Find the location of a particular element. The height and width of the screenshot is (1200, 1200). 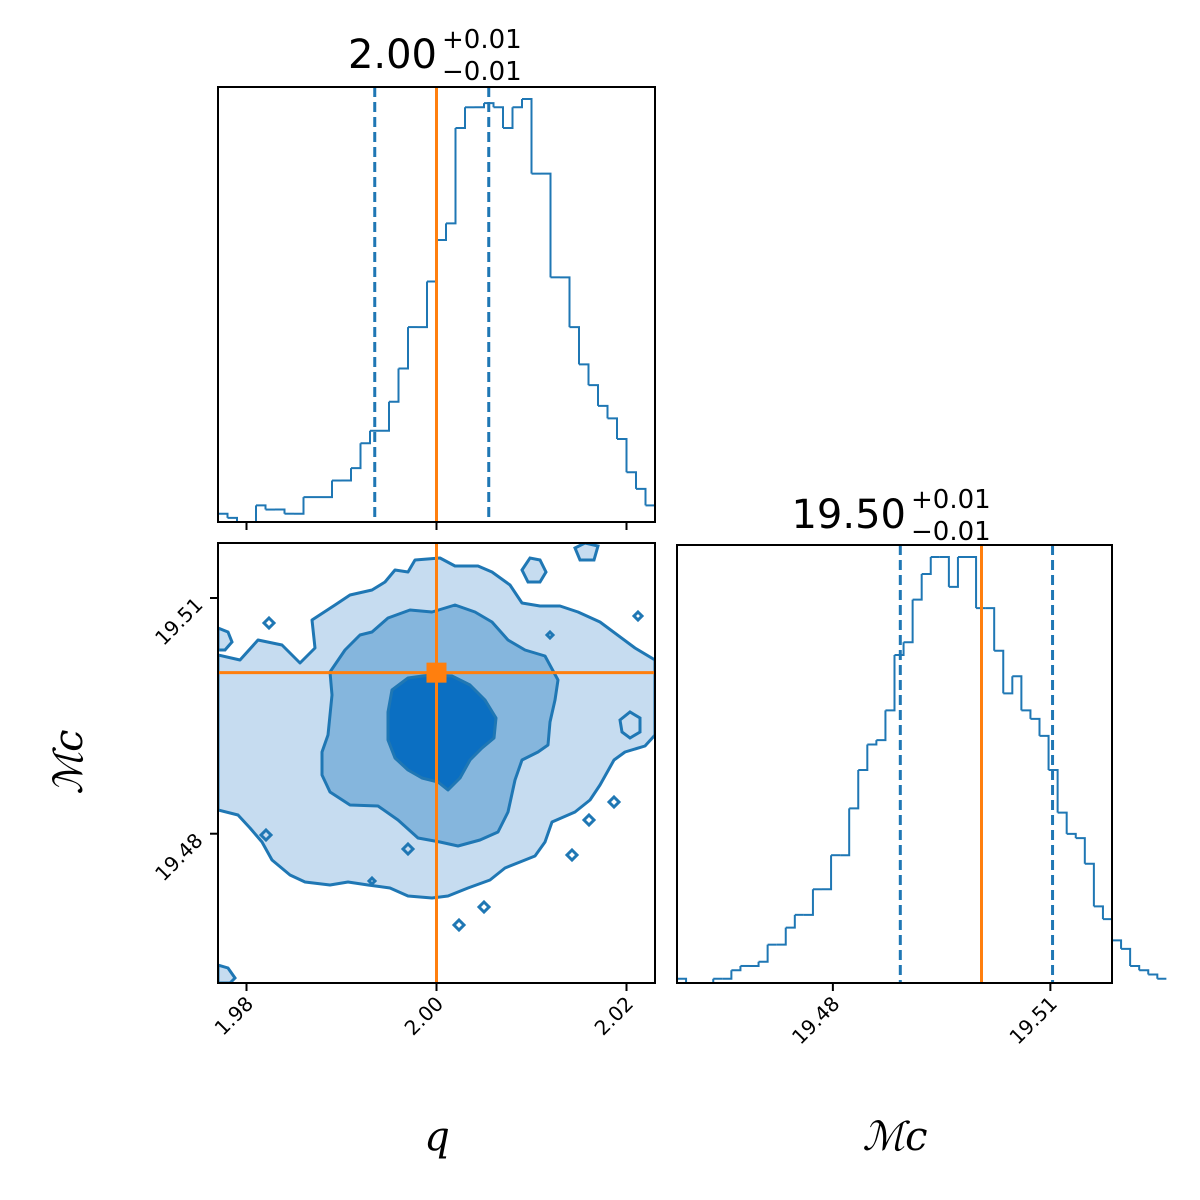

x-tick-label: 2.00 is located at coordinates (424, 1016).